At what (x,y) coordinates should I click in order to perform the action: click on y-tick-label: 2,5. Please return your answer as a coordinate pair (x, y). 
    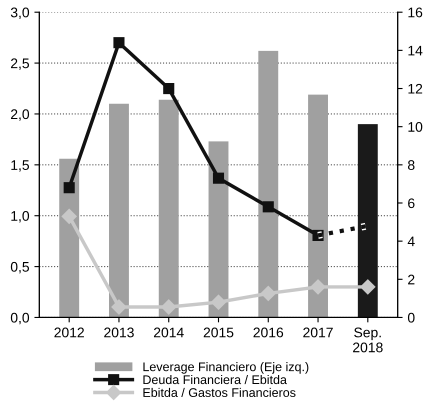
    Looking at the image, I should click on (20, 64).